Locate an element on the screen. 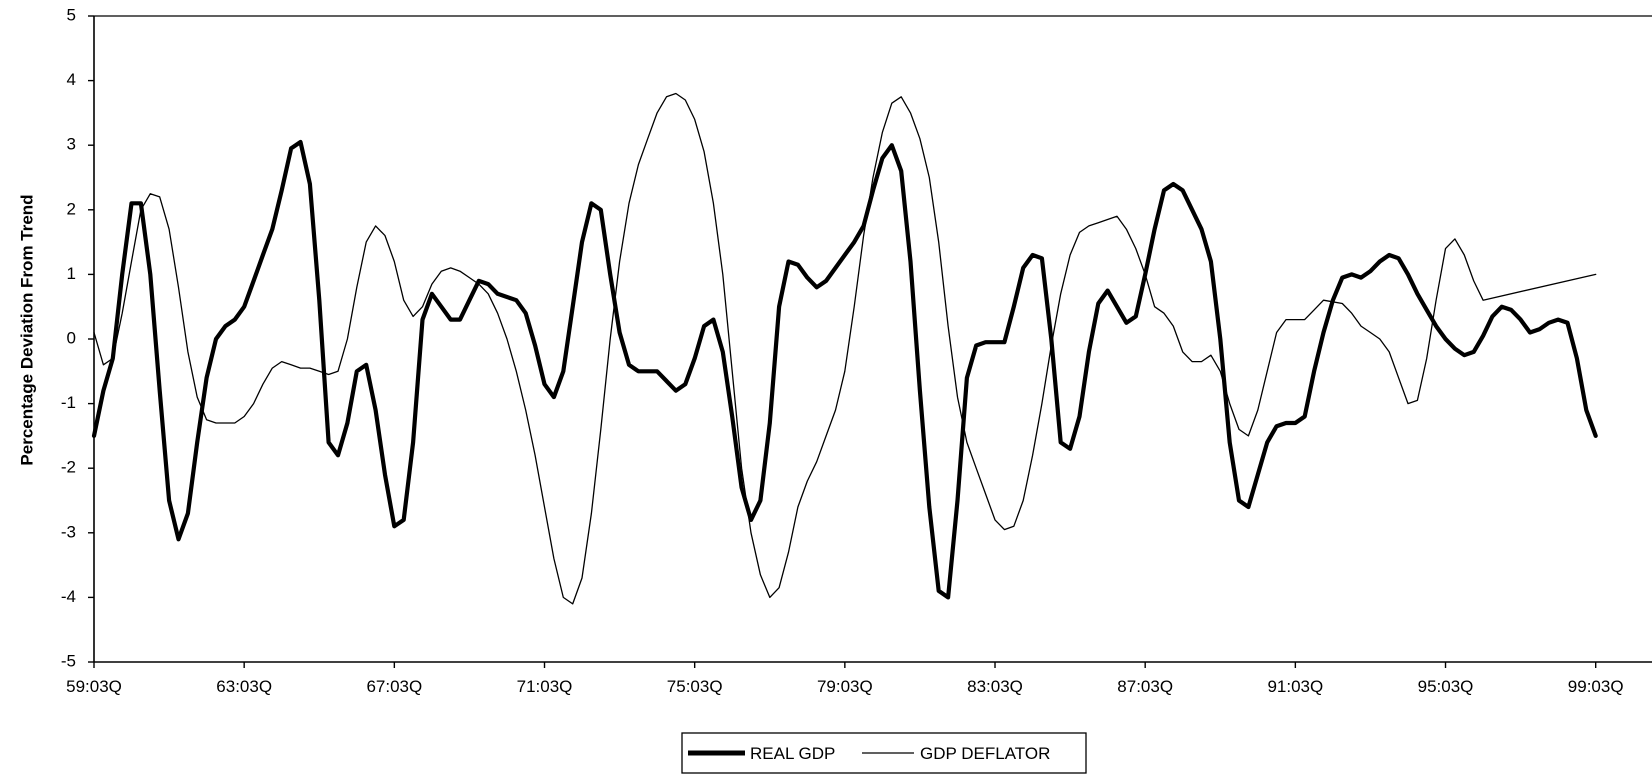  x-tick-label: 83:03Q is located at coordinates (995, 686).